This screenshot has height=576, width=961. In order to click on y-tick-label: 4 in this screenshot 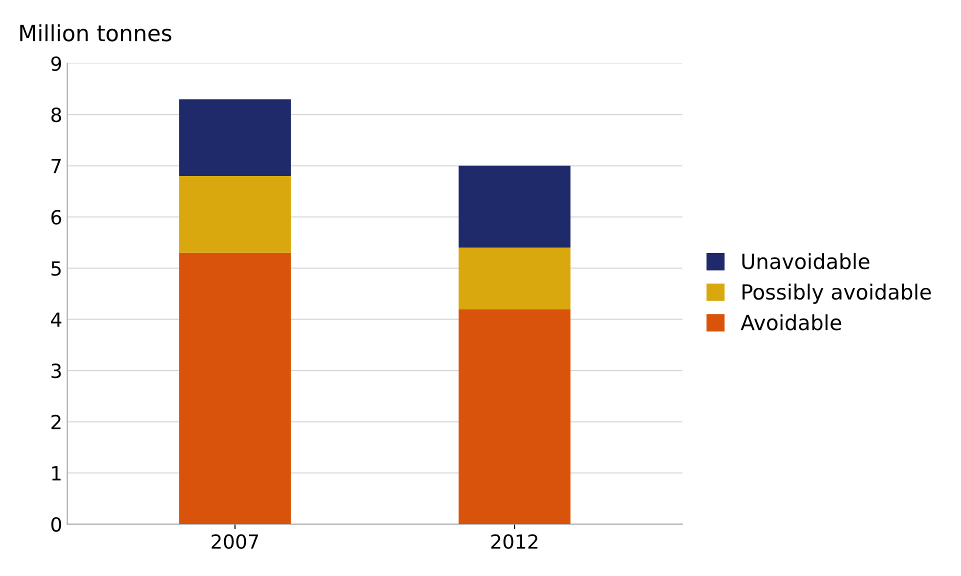, I will do `click(56, 319)`.